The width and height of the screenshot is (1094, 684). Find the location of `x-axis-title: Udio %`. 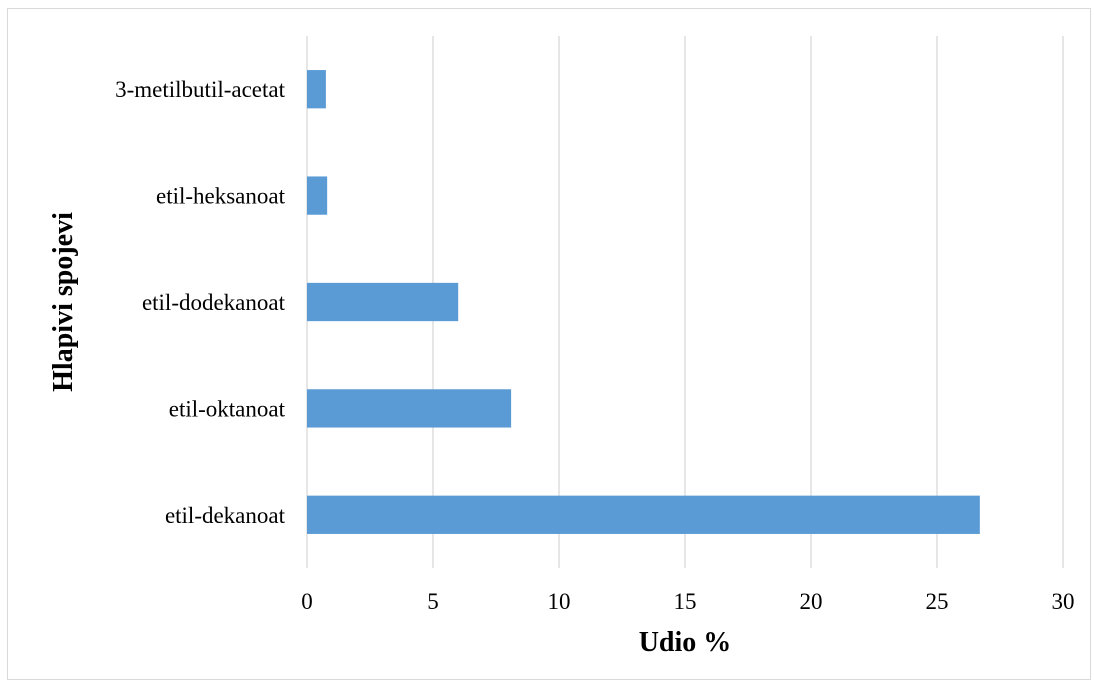

x-axis-title: Udio % is located at coordinates (685, 642).